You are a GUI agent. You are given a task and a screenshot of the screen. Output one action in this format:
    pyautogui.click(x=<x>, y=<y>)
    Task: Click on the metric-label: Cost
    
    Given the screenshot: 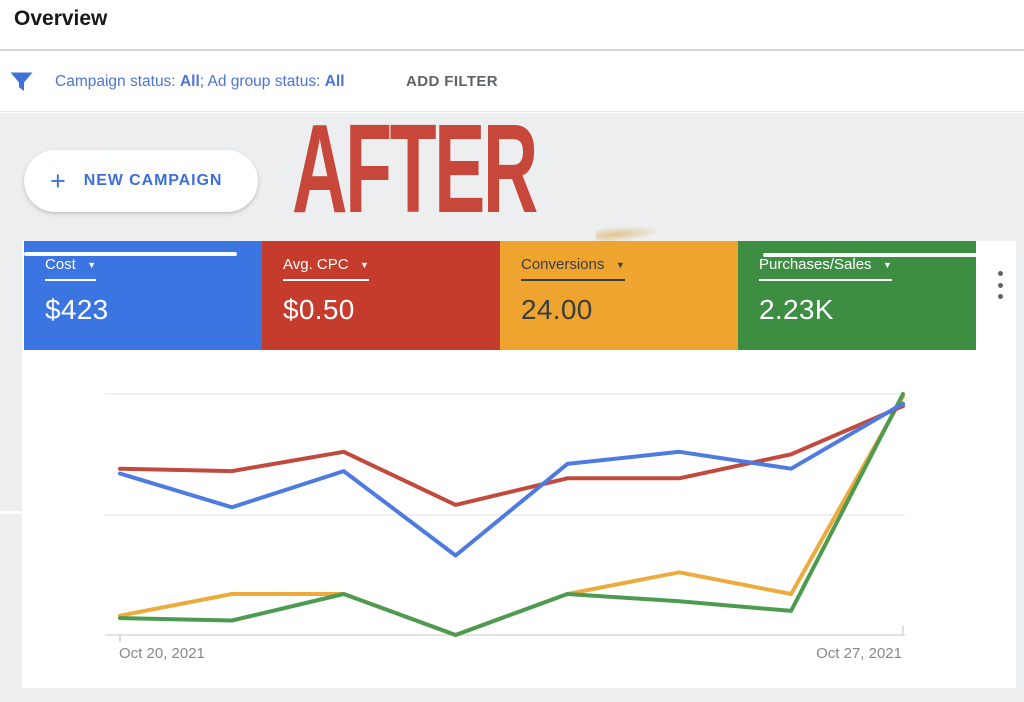 What is the action you would take?
    pyautogui.click(x=60, y=264)
    